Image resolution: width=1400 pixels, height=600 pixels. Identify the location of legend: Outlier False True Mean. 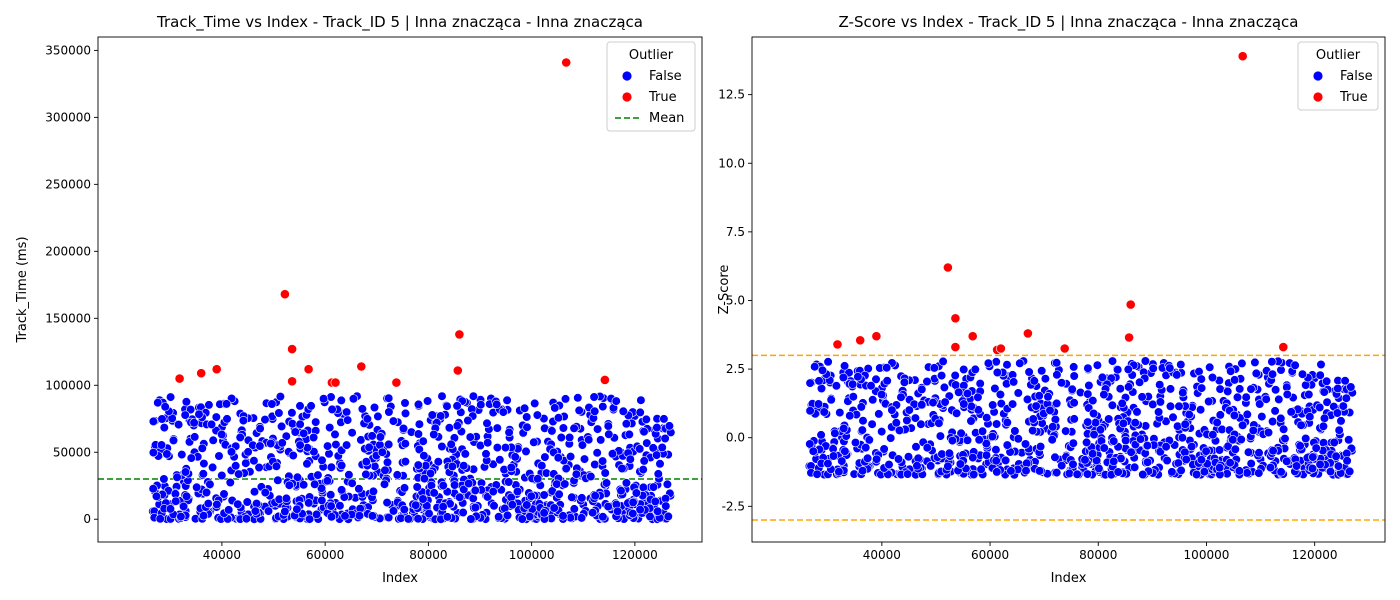
(651, 86).